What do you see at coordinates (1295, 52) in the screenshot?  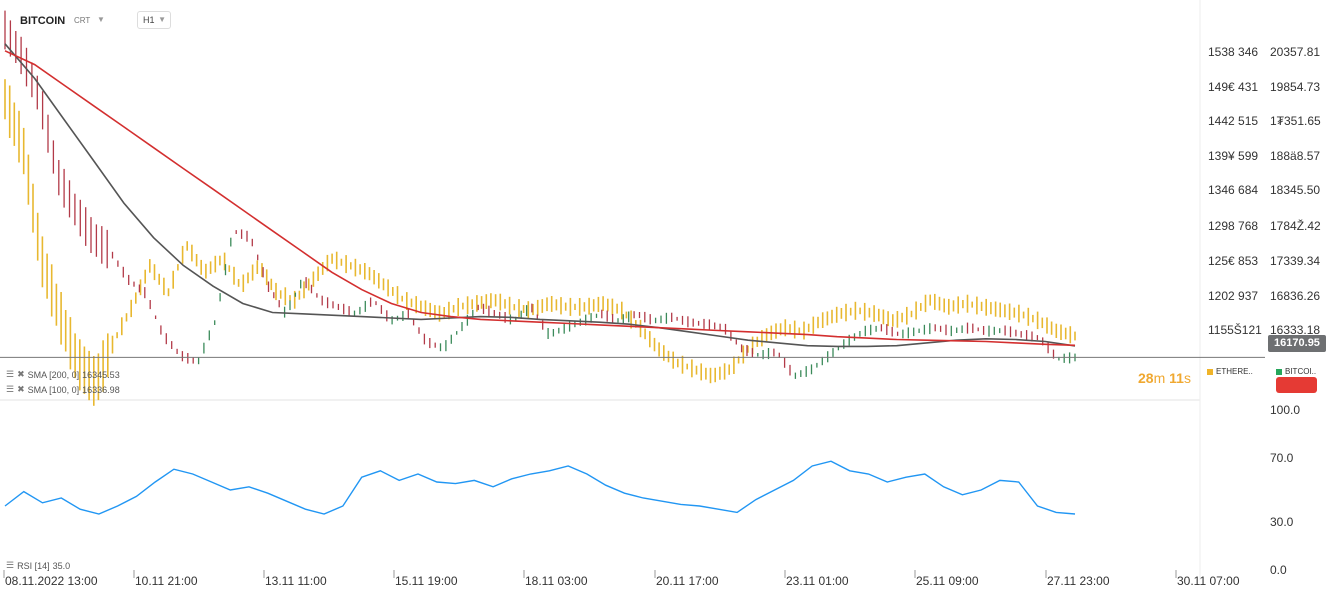 I see `y-right-tick-label: 20357.81` at bounding box center [1295, 52].